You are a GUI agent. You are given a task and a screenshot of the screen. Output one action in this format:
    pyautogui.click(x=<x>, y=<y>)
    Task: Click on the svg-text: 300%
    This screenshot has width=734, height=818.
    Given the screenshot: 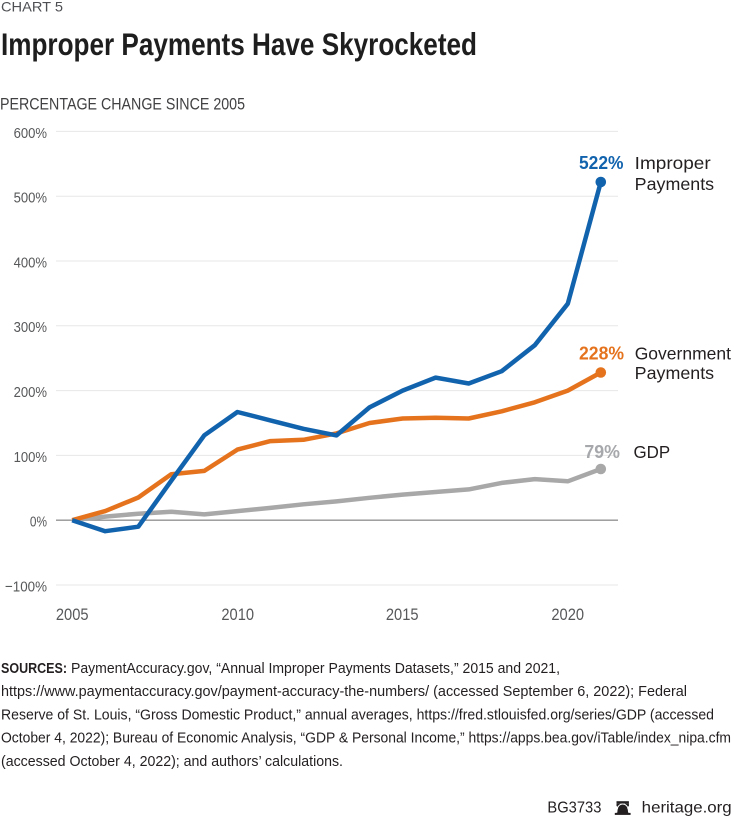 What is the action you would take?
    pyautogui.click(x=30, y=327)
    